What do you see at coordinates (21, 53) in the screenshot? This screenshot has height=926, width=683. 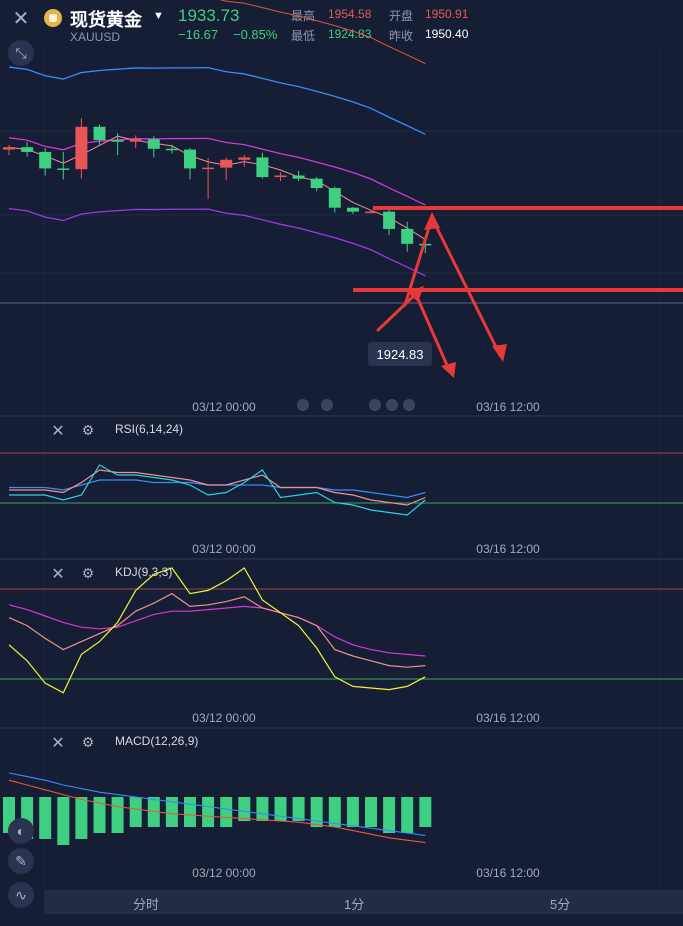 I see `expand-icon: ⤡` at bounding box center [21, 53].